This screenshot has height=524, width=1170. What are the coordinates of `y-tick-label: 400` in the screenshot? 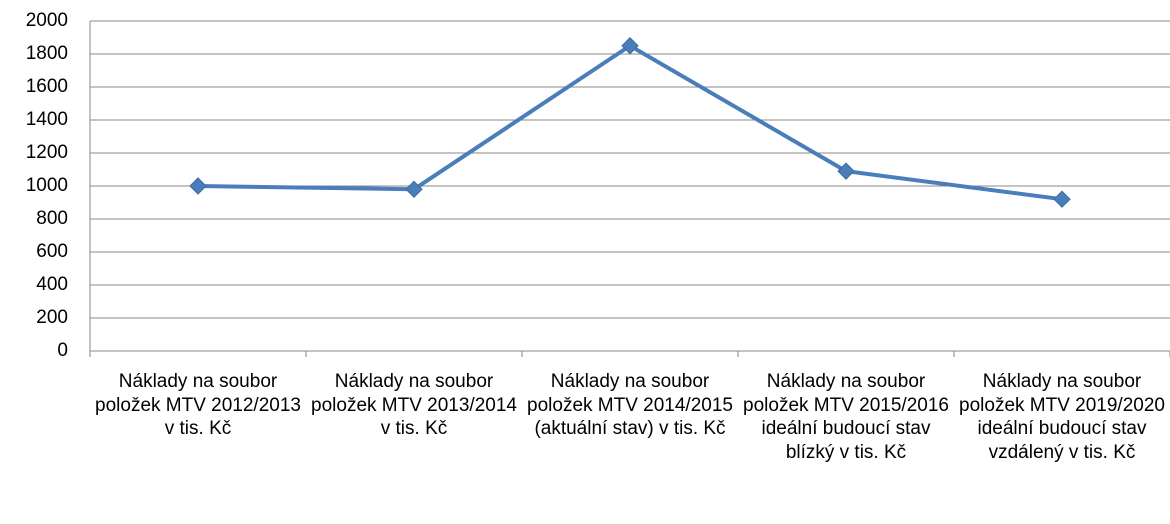 It's located at (52, 284).